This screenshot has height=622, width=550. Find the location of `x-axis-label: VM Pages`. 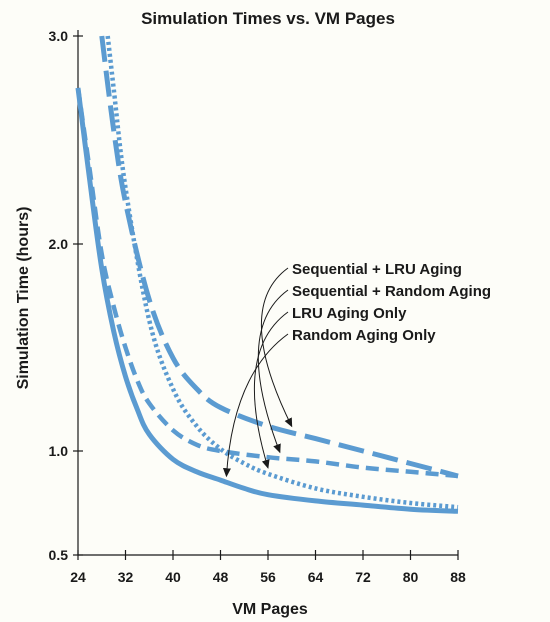

x-axis-label: VM Pages is located at coordinates (270, 609).